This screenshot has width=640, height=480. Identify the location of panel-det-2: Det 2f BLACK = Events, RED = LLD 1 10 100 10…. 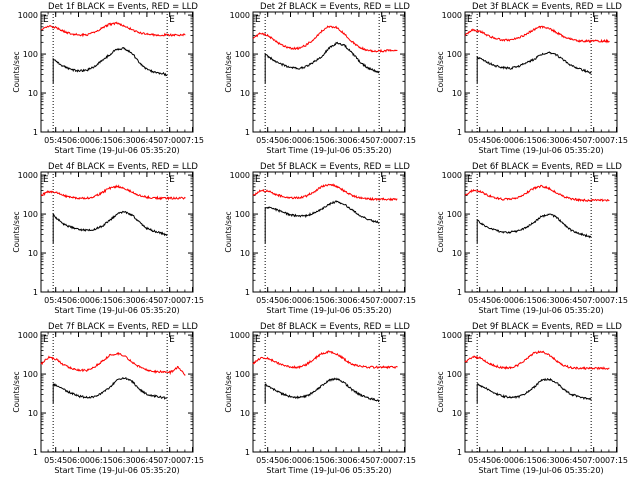
(320, 78).